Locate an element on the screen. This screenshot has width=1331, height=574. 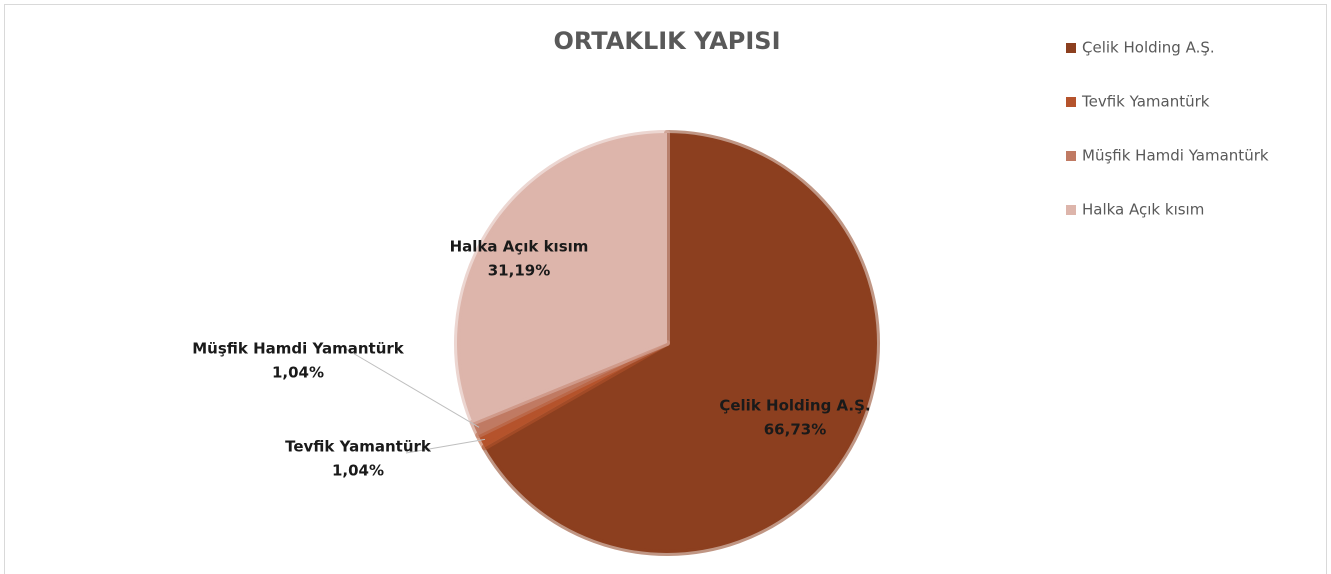
legend-label: Tevfik Yamantürk is located at coordinates (1145, 102).